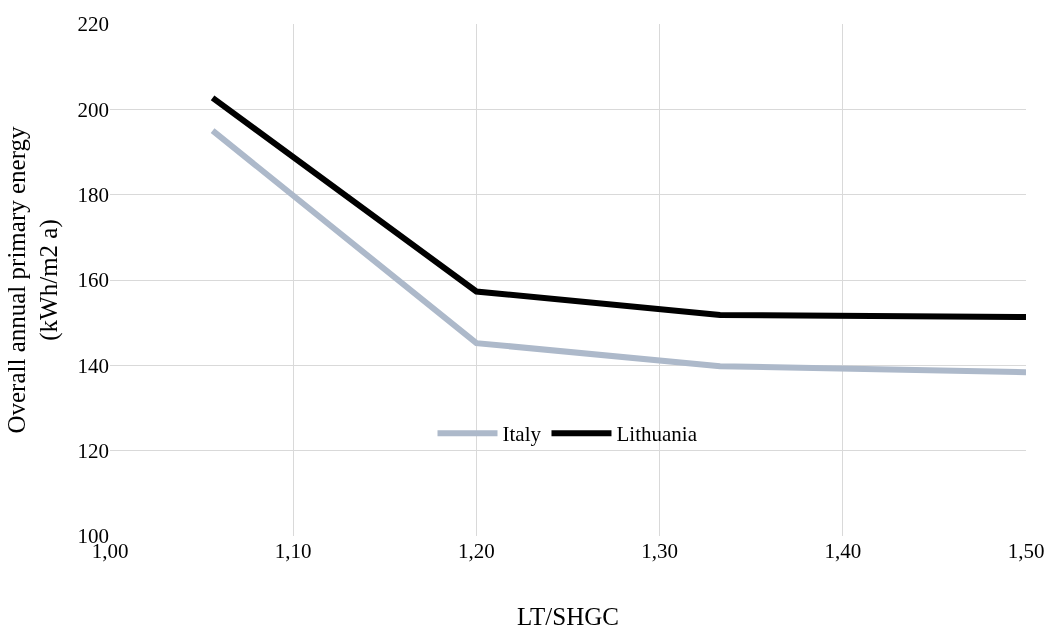 The image size is (1056, 638). Describe the element at coordinates (33, 279) in the screenshot. I see `y-axis-title: Overall annual primary energy (kWh/m2 a)` at that location.